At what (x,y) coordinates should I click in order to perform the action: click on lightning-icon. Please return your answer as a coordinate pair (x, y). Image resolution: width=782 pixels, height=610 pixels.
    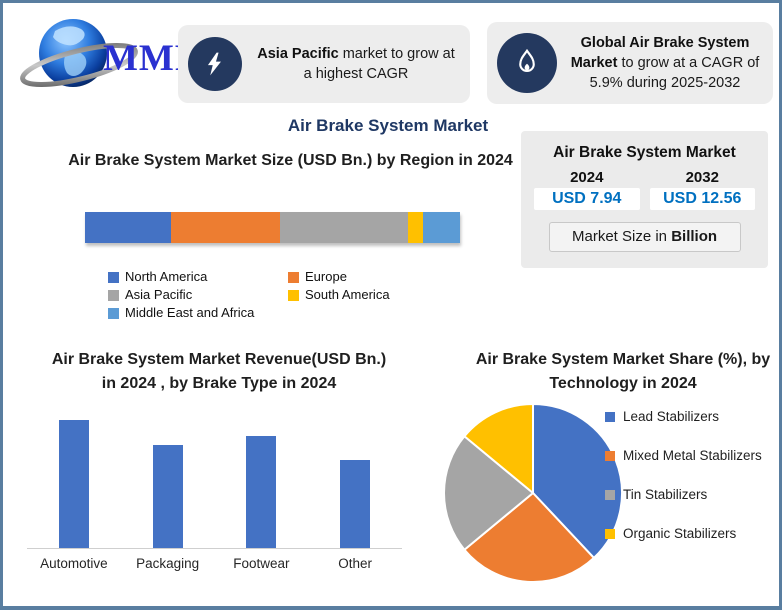
    Looking at the image, I should click on (215, 64).